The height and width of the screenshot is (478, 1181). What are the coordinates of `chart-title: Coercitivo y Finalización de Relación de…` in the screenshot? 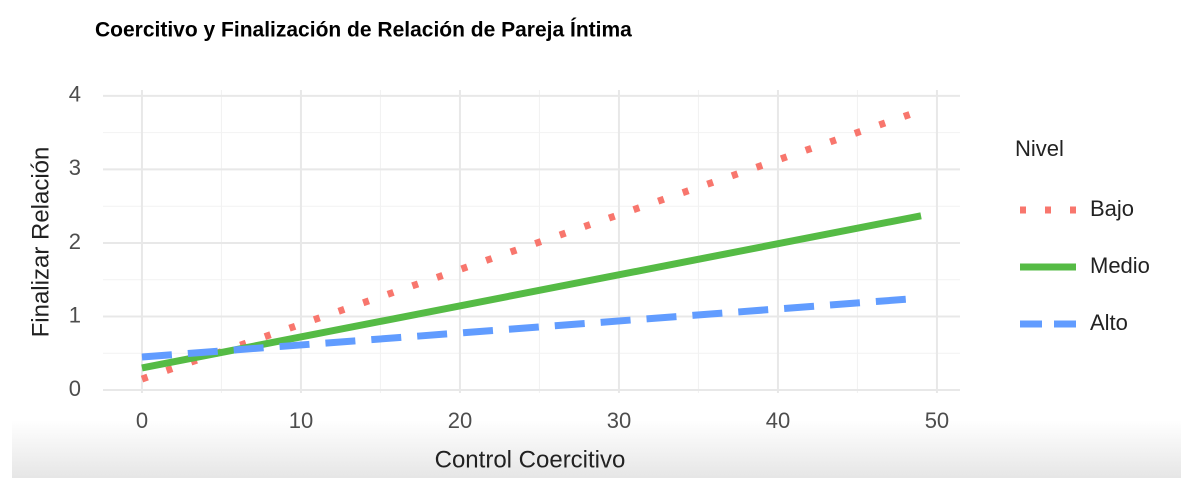 It's located at (363, 30).